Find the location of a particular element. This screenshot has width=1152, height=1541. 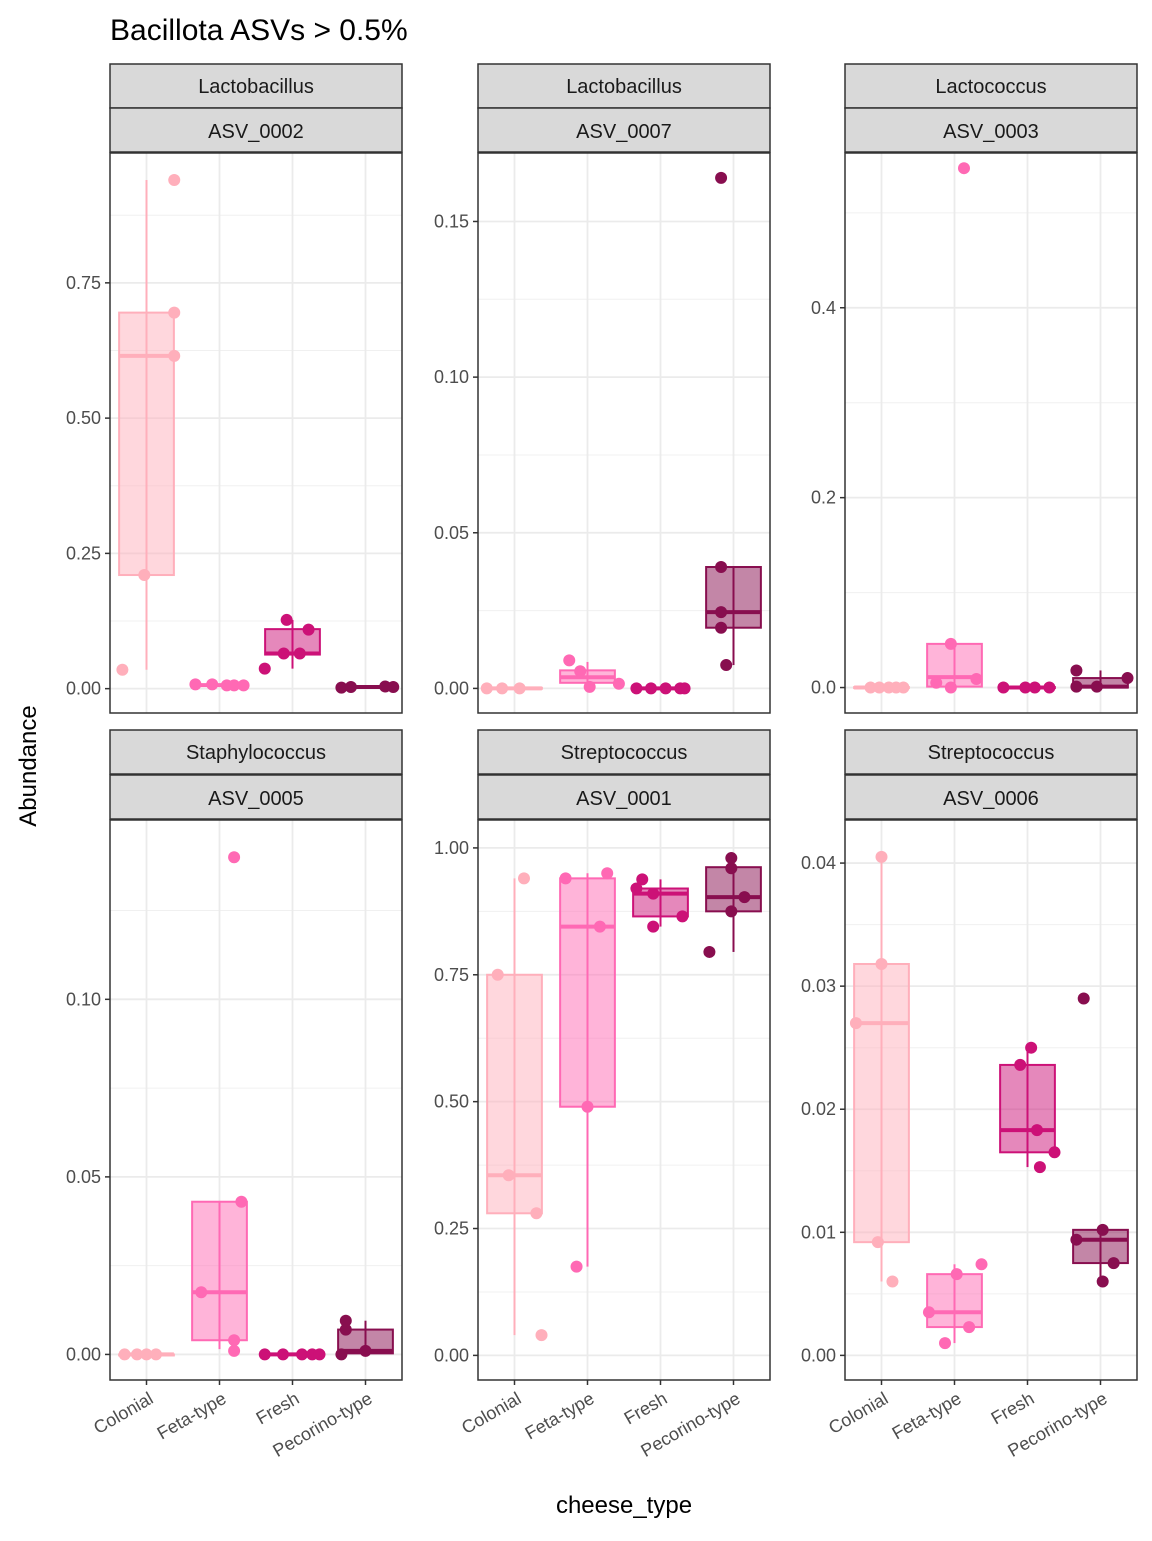

y-tick-label: 0.10 is located at coordinates (83, 999).